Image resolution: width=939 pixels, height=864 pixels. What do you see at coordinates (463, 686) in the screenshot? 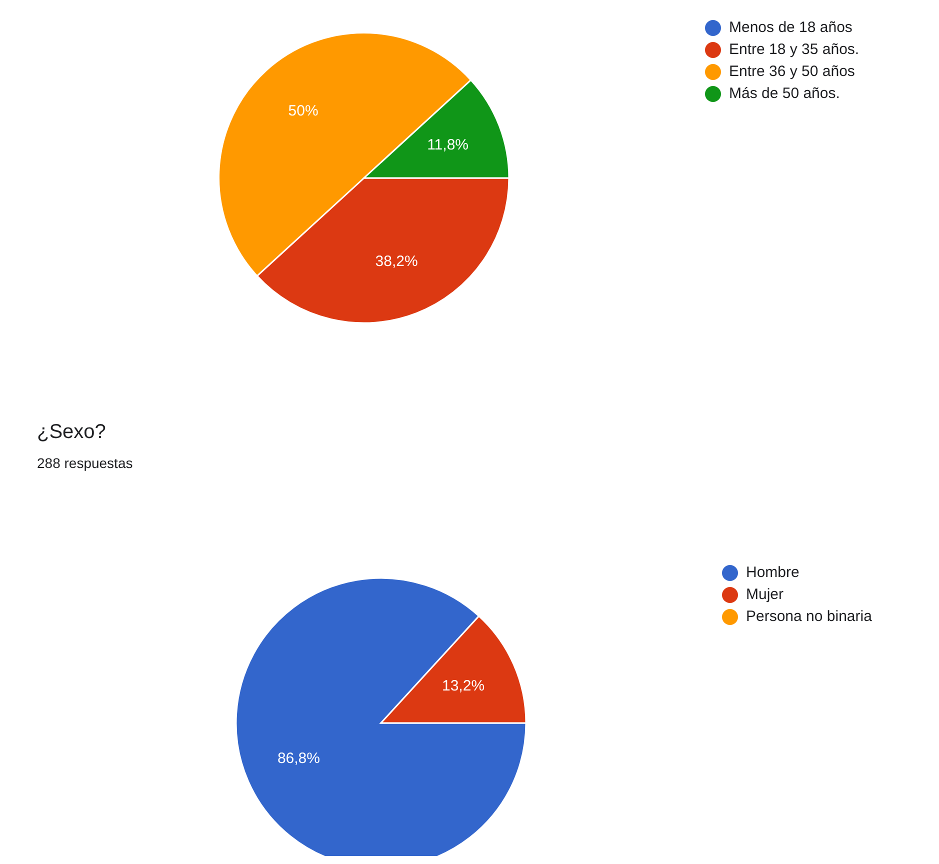
I see `data-label: 13,2%` at bounding box center [463, 686].